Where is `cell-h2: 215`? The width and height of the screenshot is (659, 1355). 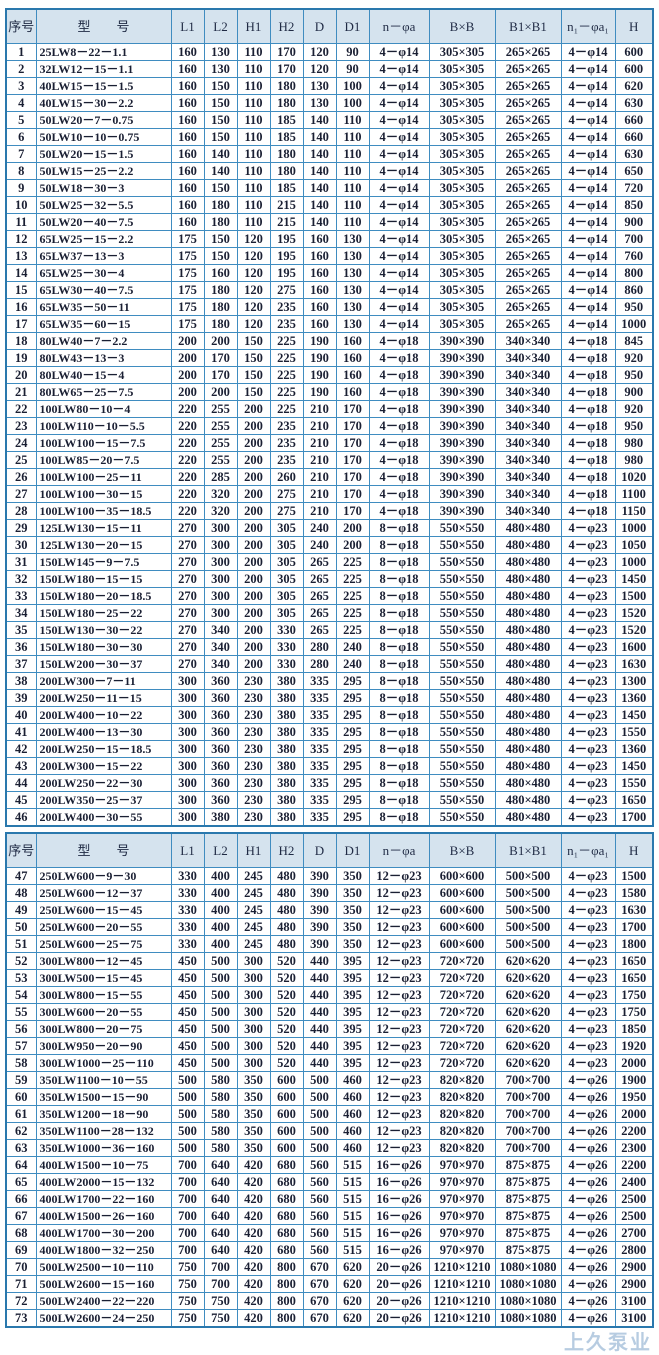 cell-h2: 215 is located at coordinates (286, 222).